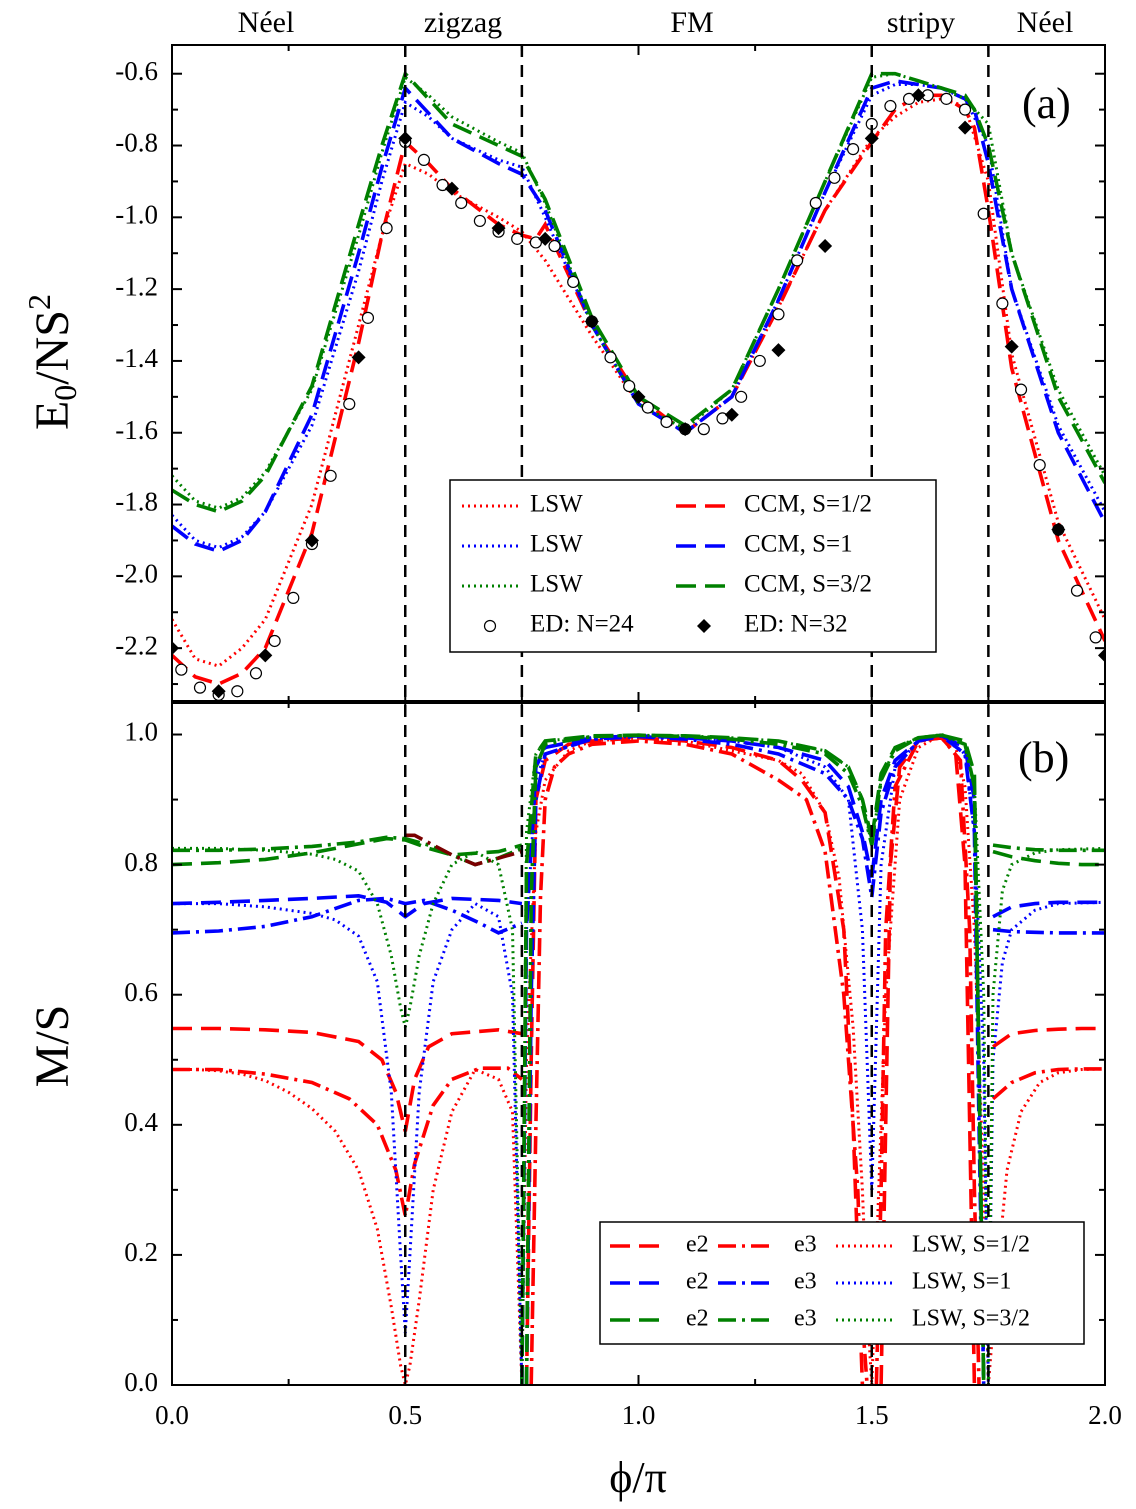  I want to click on legend-label: CCM, S=1/2, so click(808, 504).